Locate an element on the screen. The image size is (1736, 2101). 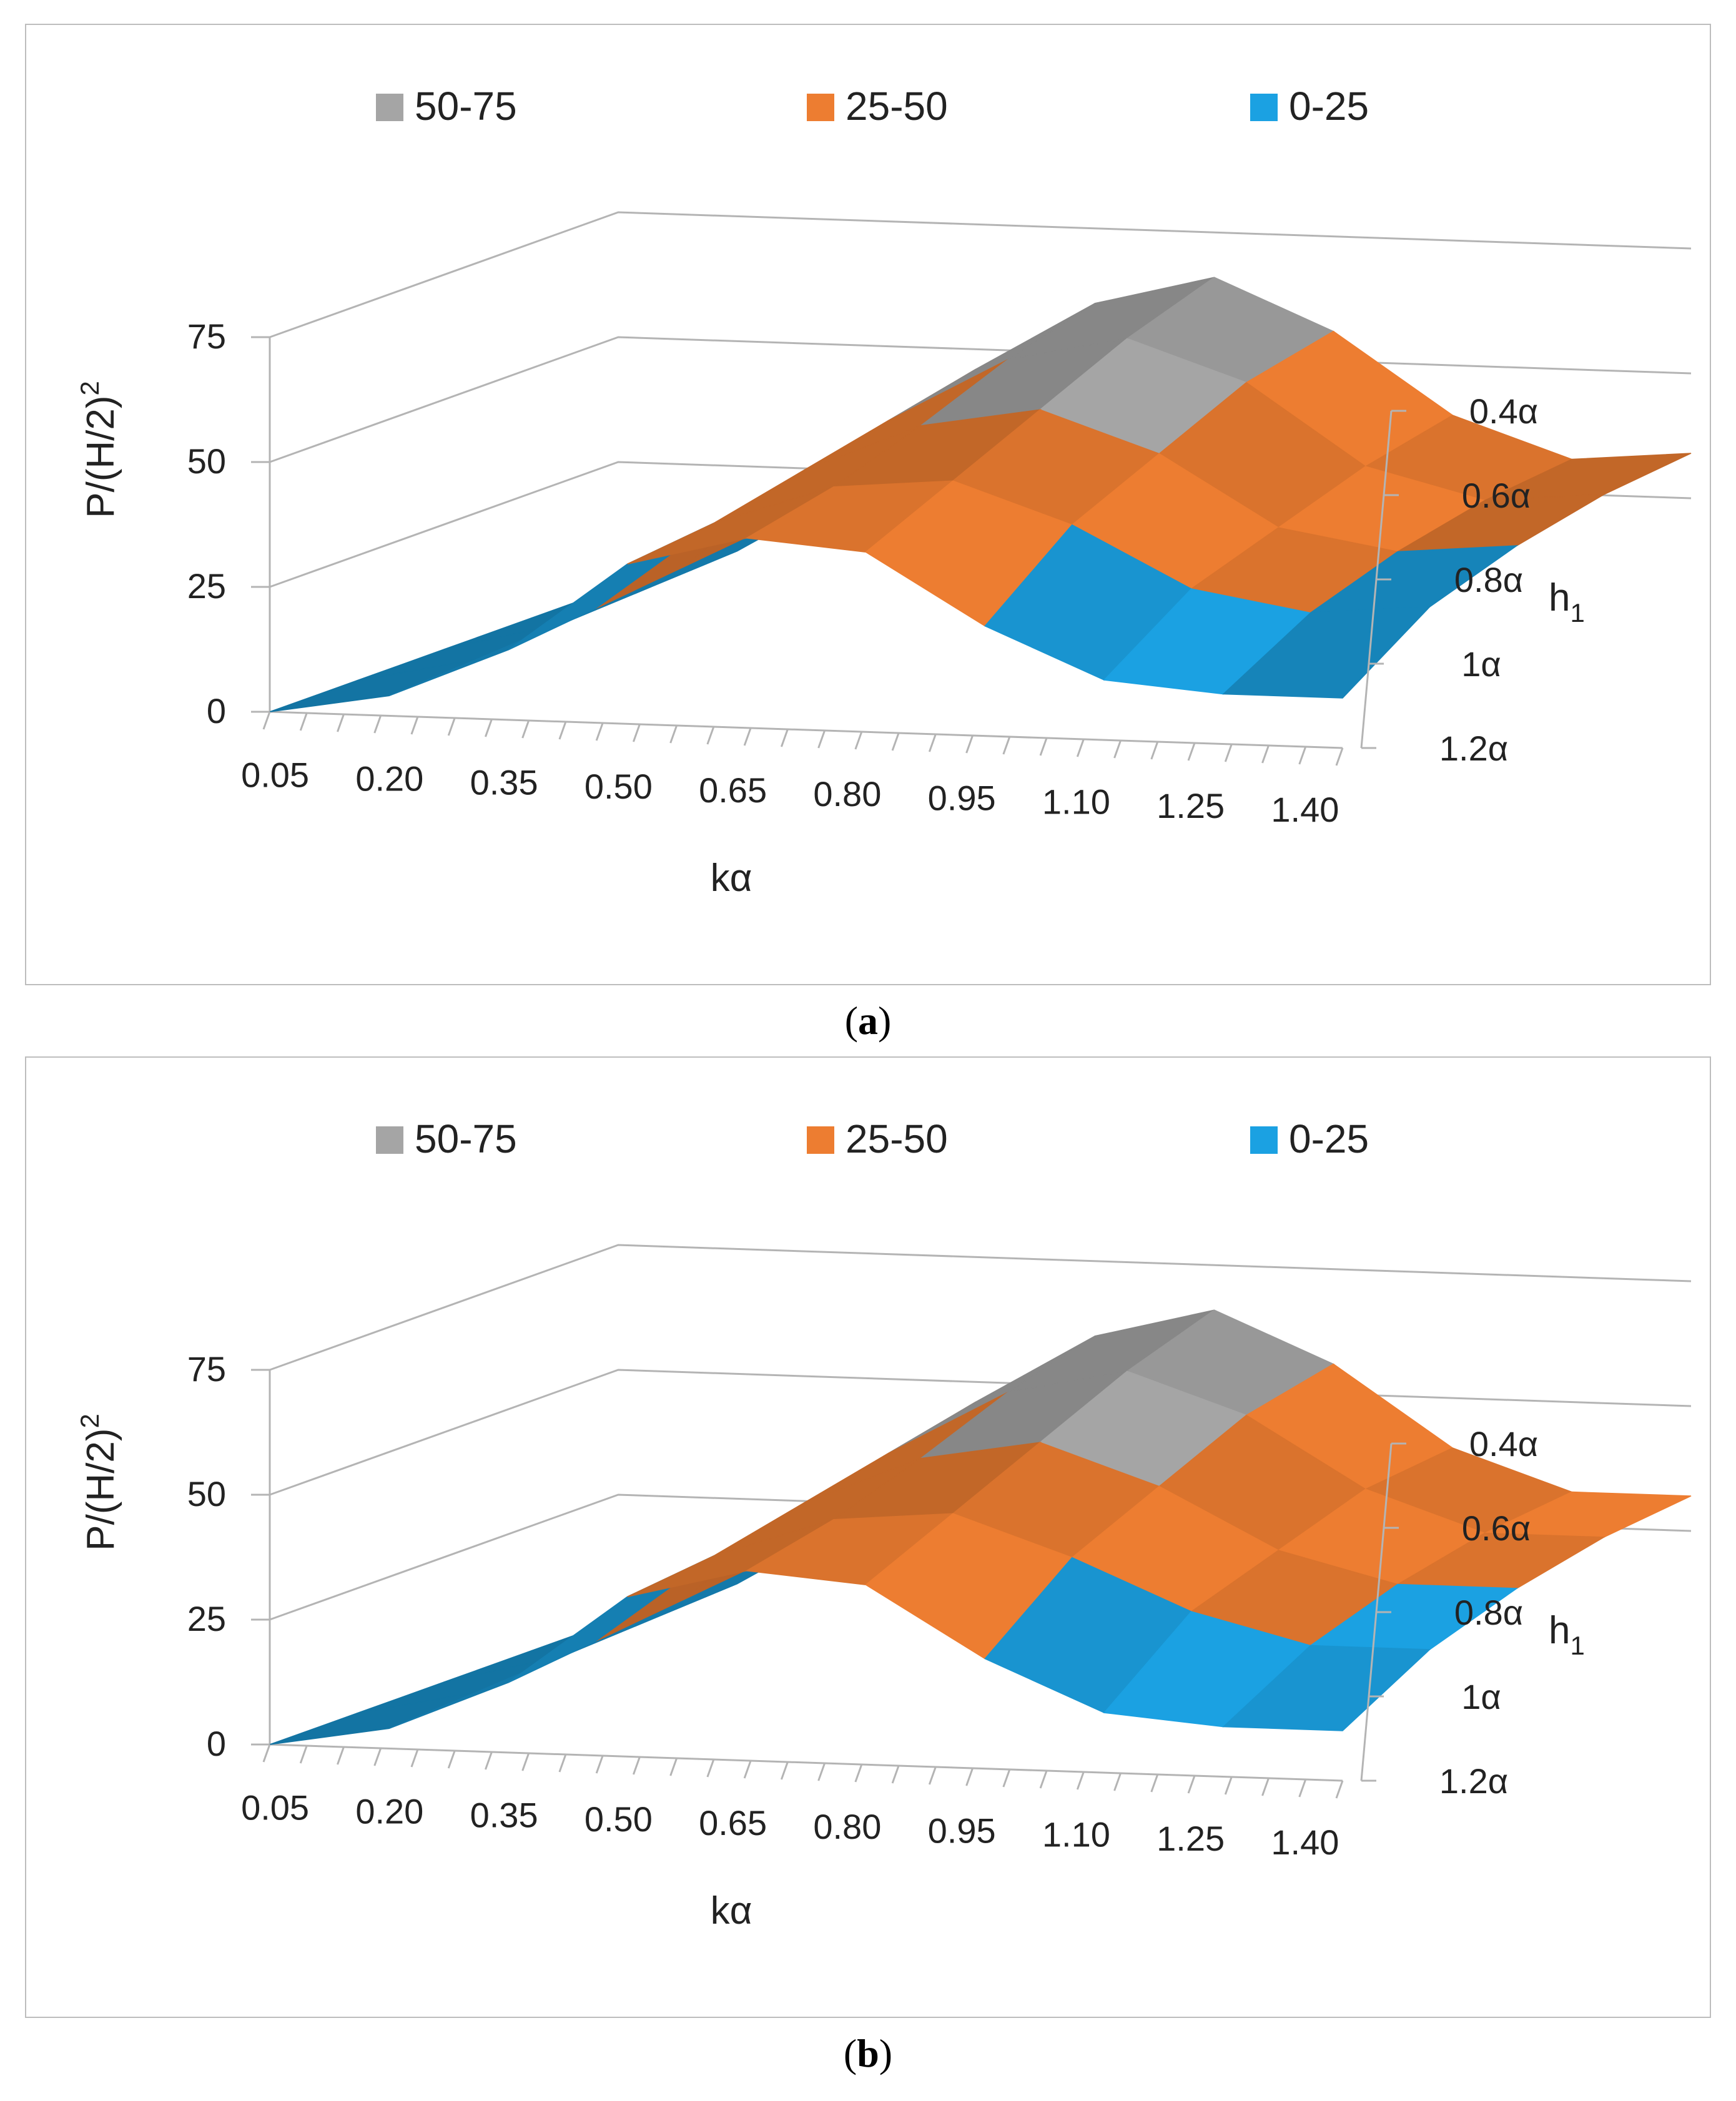
depth-tick-label: 0.4α is located at coordinates (1503, 1444).